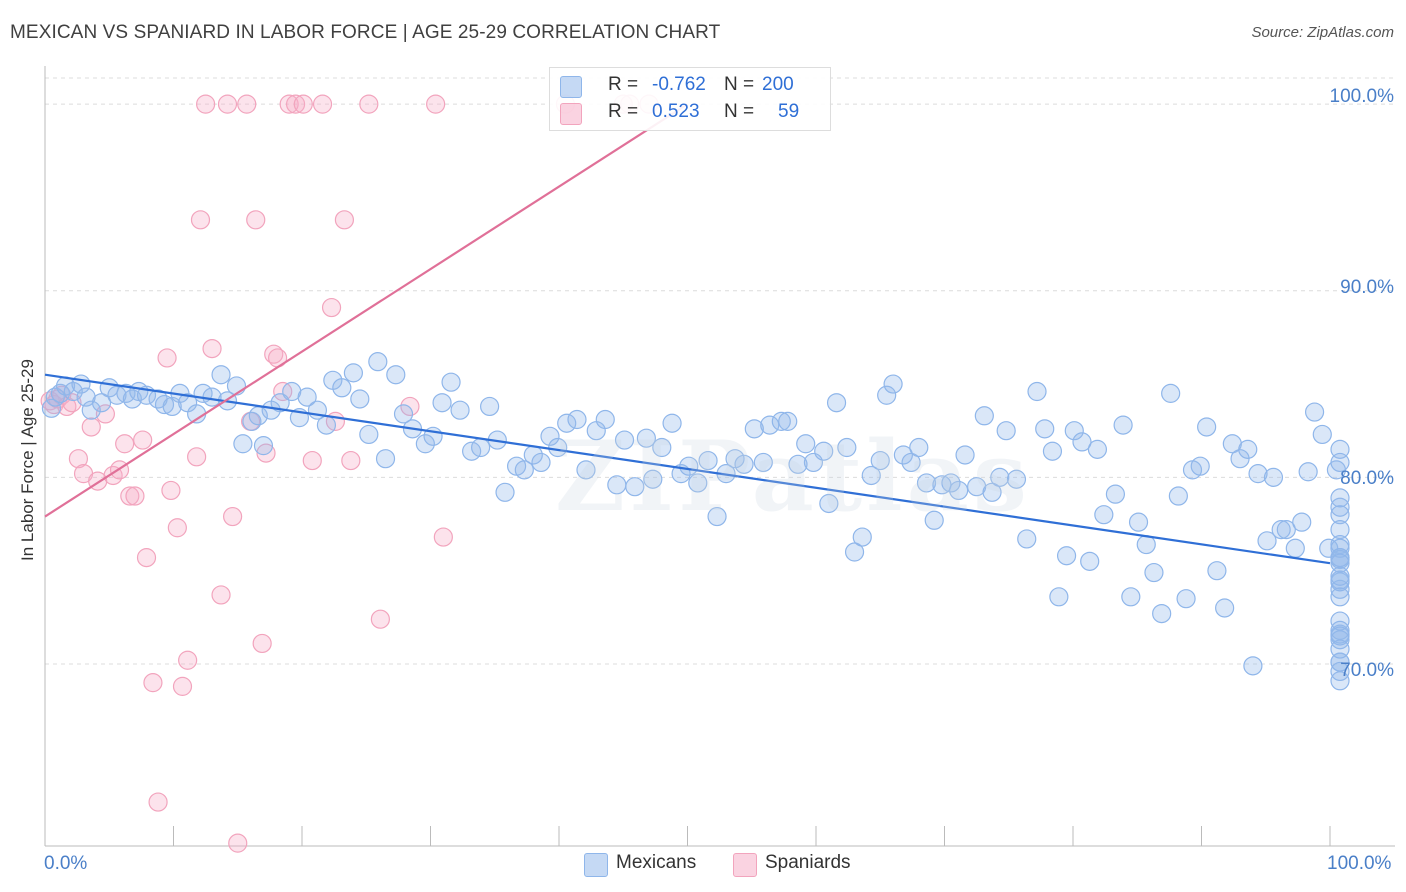 The width and height of the screenshot is (1406, 892). I want to click on y-tick-label-100: 100.0%, so click(1361, 96).